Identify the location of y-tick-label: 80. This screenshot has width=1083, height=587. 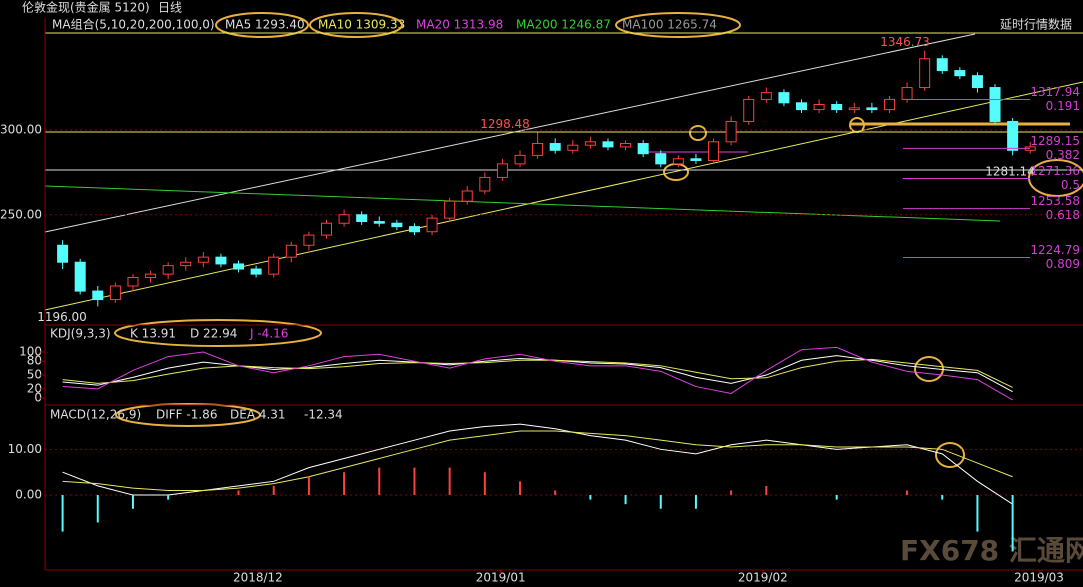
(34, 361).